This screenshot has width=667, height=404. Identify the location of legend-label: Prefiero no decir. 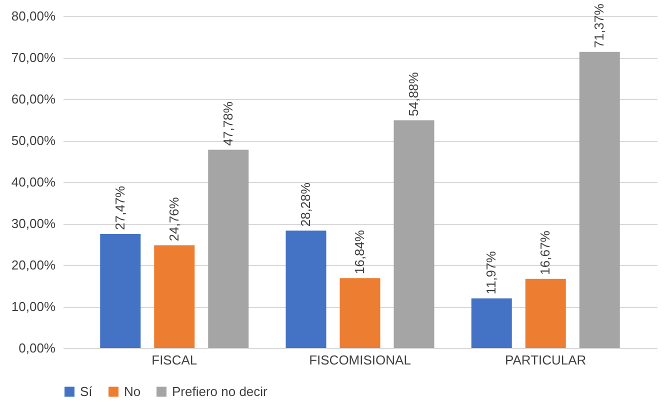
(220, 391).